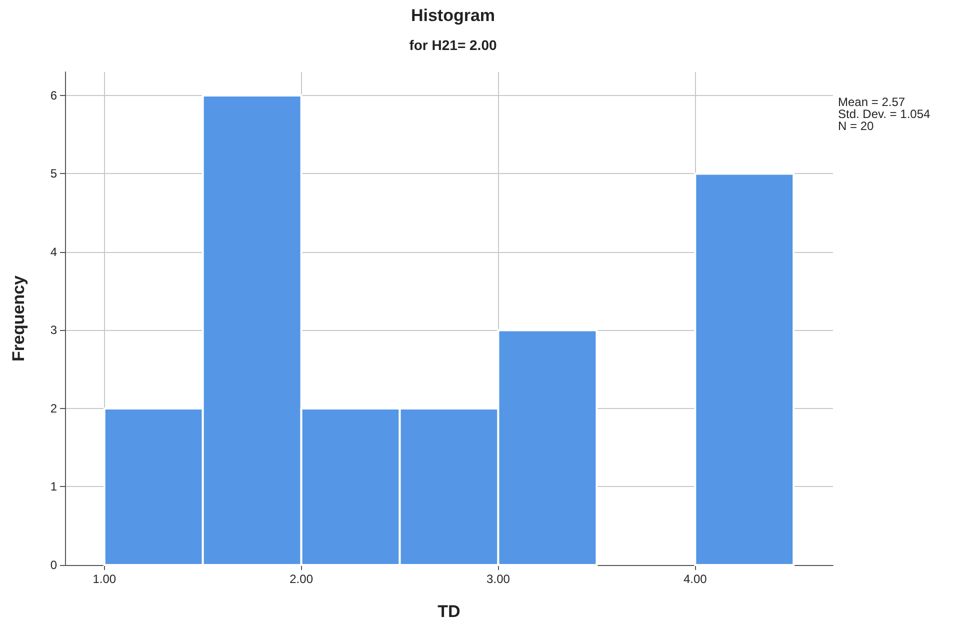  Describe the element at coordinates (54, 487) in the screenshot. I see `y-tick-label: 1` at that location.